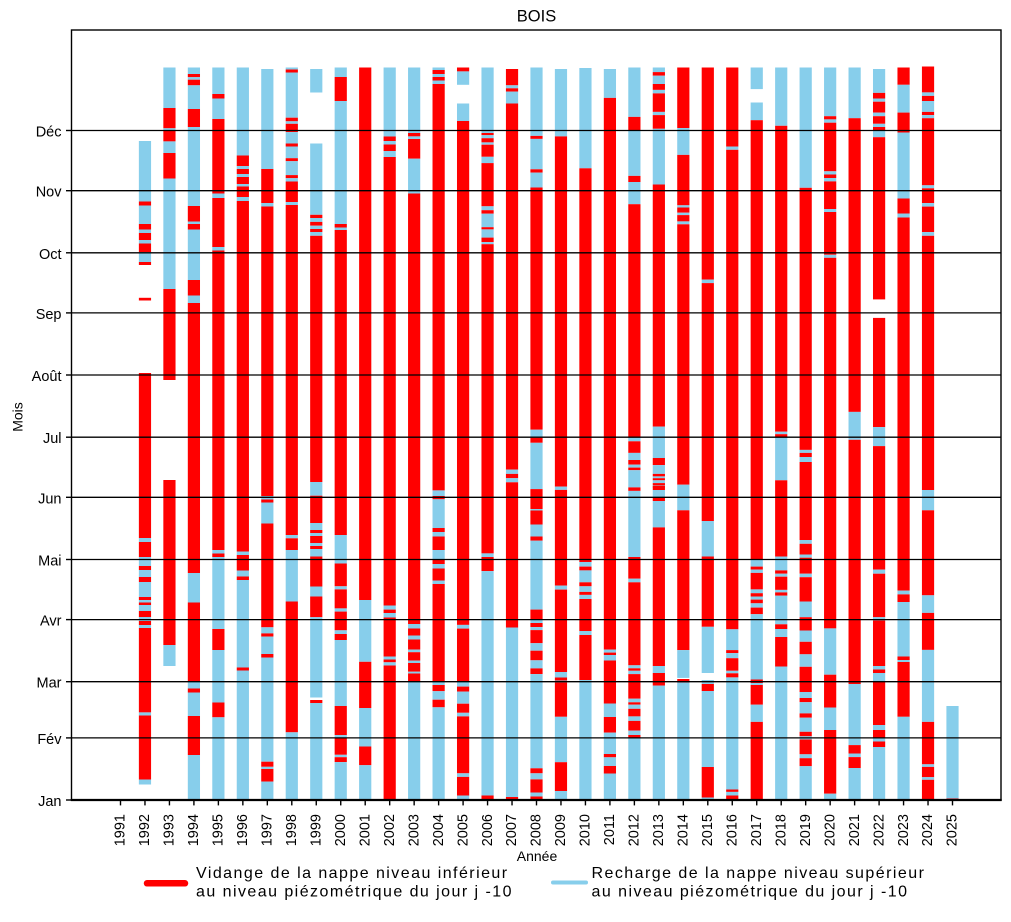 The image size is (1011, 922). Describe the element at coordinates (49, 740) in the screenshot. I see `svg-text: Fév` at that location.